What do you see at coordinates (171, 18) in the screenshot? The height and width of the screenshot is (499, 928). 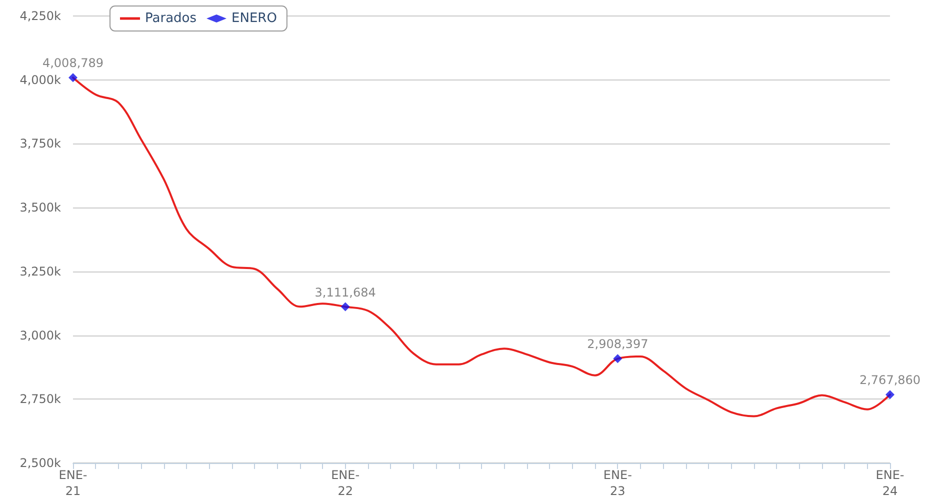 I see `legend-label: Parados` at bounding box center [171, 18].